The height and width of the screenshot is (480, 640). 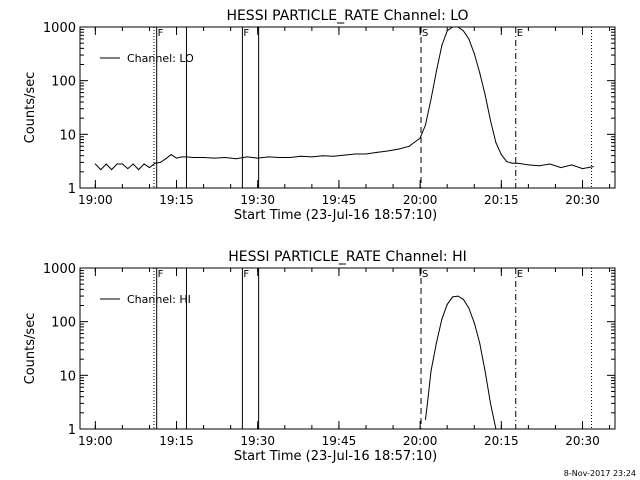 I want to click on legend-label: Channel: HI, so click(x=159, y=299).